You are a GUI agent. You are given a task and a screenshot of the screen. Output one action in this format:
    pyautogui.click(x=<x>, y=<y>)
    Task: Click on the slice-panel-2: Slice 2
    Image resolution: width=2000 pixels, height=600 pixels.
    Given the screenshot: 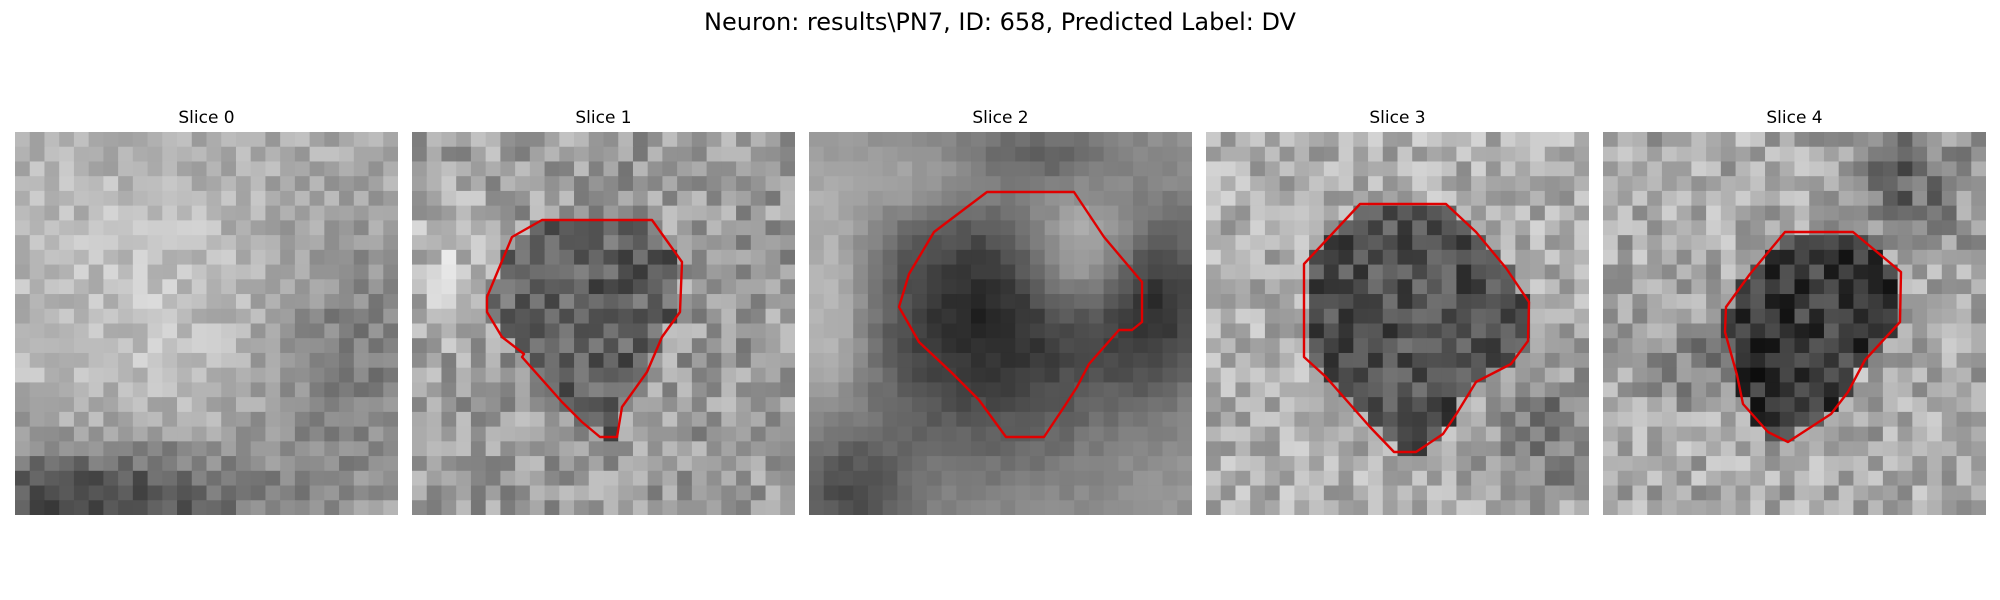 What is the action you would take?
    pyautogui.click(x=1000, y=309)
    